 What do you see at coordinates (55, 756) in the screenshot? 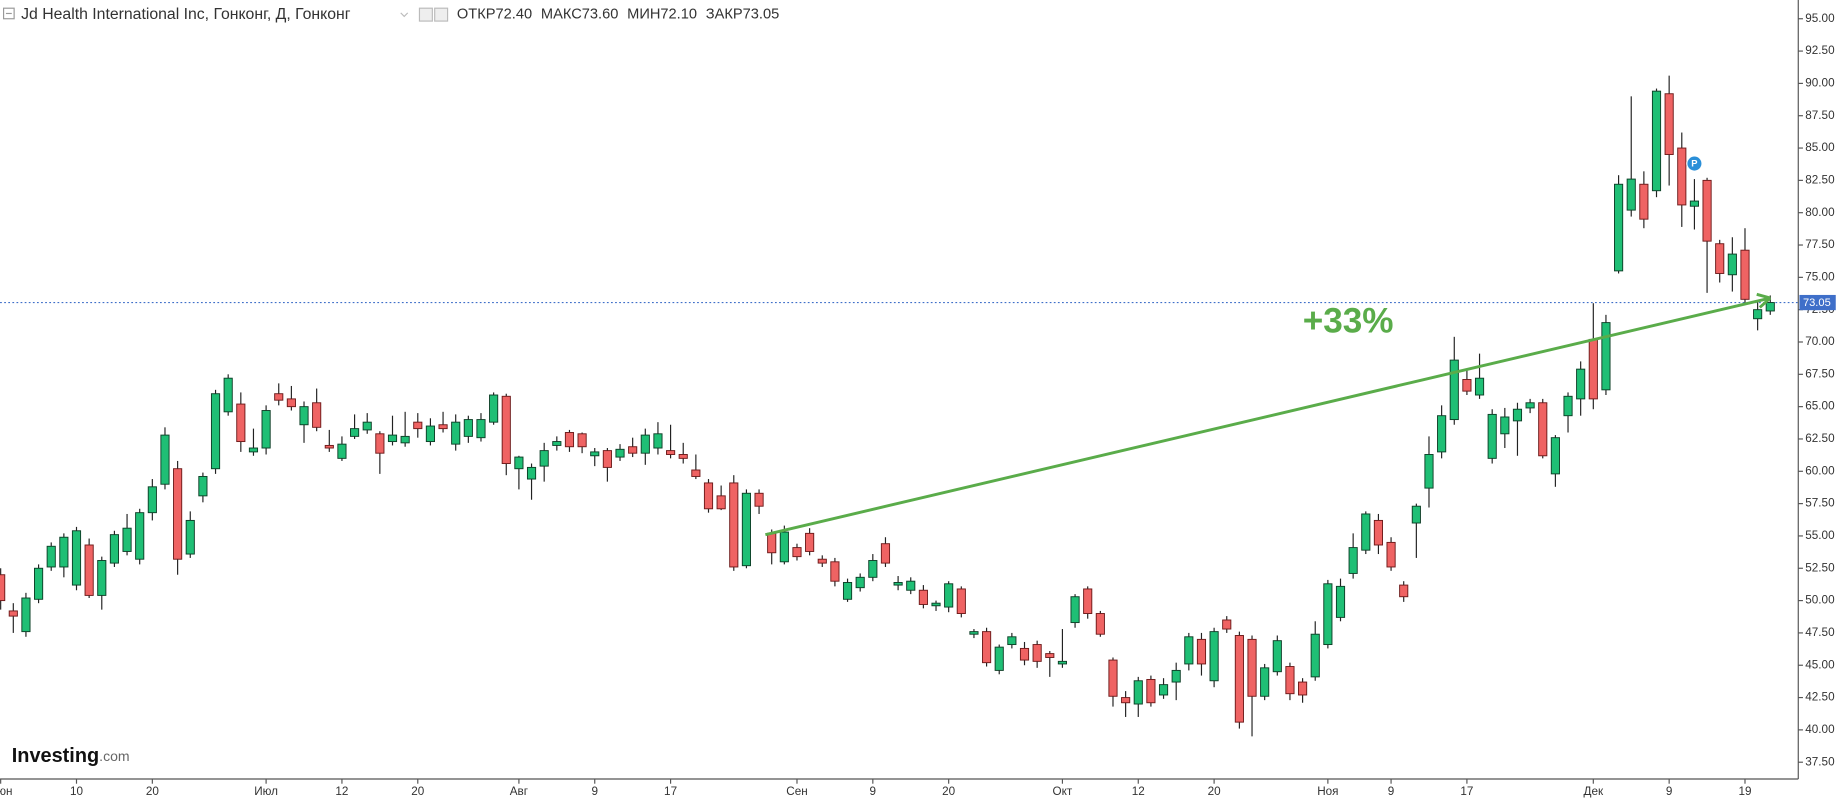
I see `branding-name: Investing` at bounding box center [55, 756].